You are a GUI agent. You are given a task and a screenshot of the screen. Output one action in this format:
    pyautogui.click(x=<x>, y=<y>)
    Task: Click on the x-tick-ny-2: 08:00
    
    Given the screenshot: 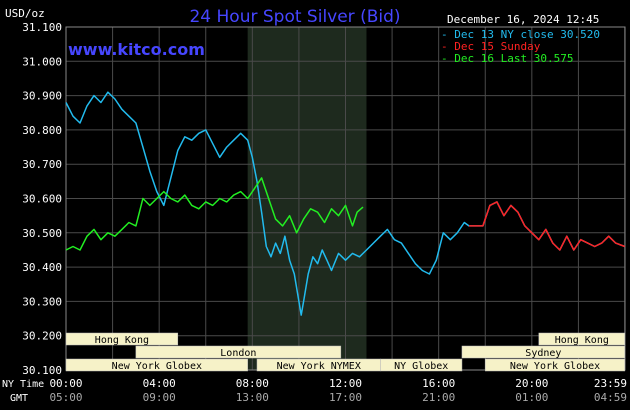 What is the action you would take?
    pyautogui.click(x=252, y=383)
    